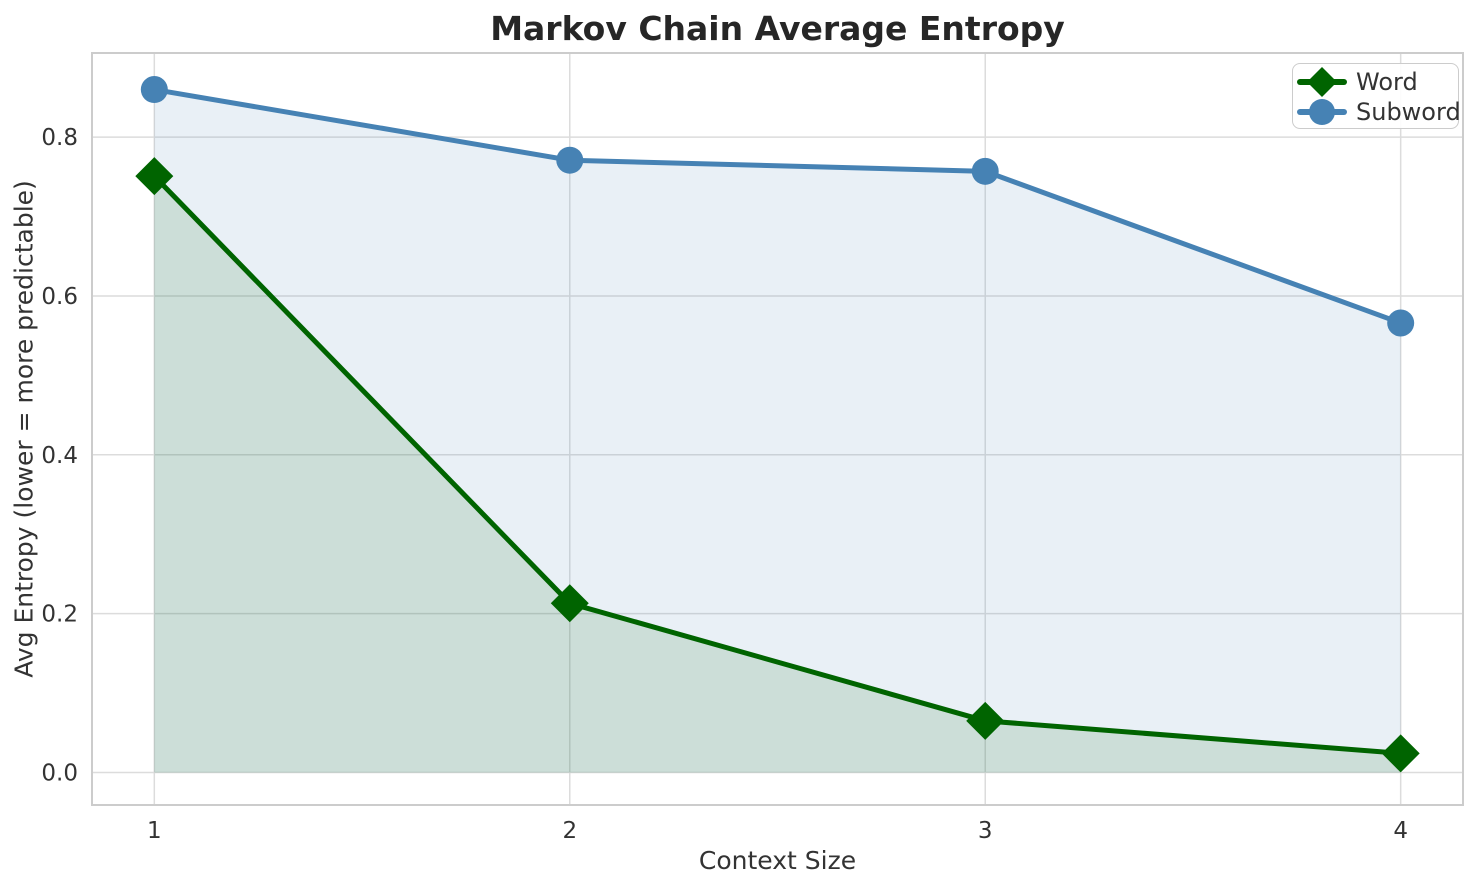 The width and height of the screenshot is (1484, 885). What do you see at coordinates (59, 456) in the screenshot?
I see `svg-text: 0.4` at bounding box center [59, 456].